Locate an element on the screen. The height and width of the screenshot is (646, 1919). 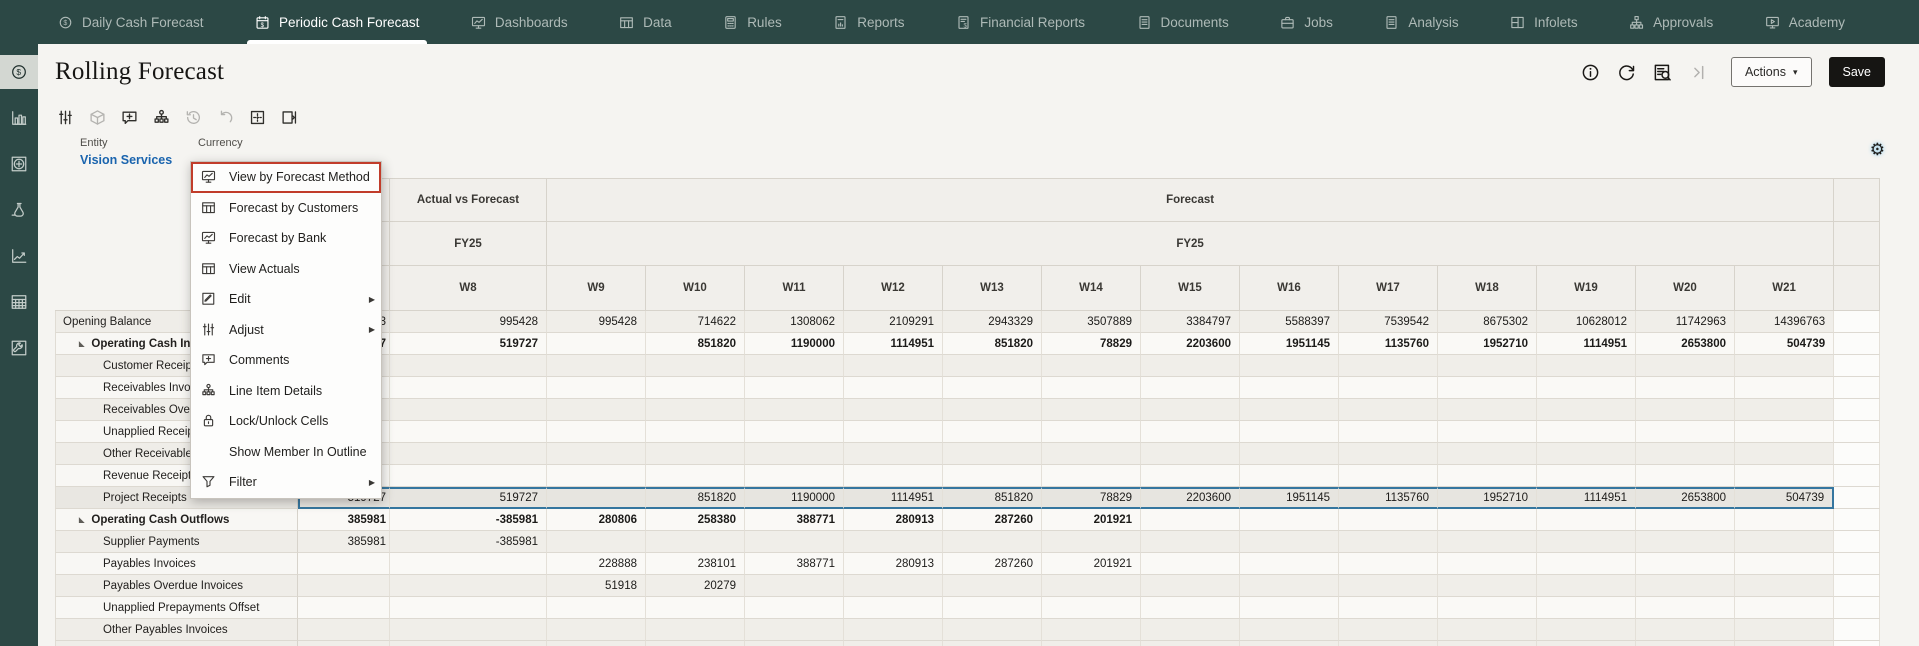
grid-cell: 280913 is located at coordinates (893, 520).